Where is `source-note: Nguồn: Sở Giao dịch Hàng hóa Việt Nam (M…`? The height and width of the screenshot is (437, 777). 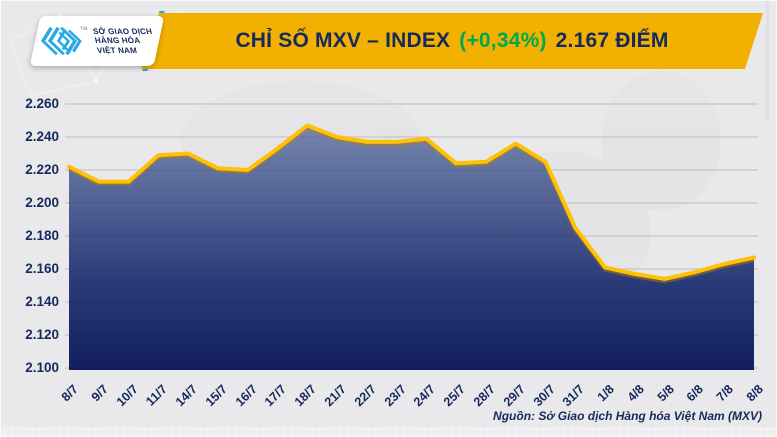
source-note: Nguồn: Sở Giao dịch Hàng hóa Việt Nam (M… is located at coordinates (627, 416).